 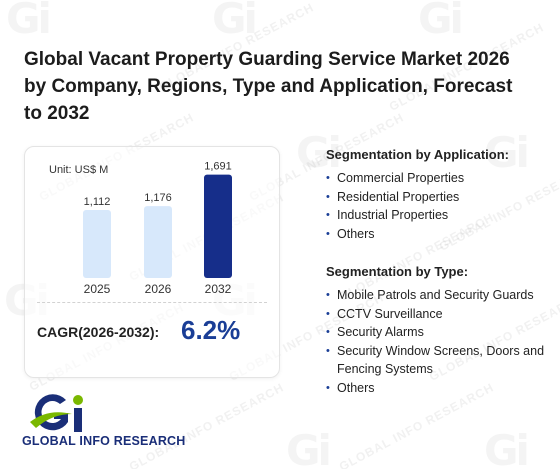 What do you see at coordinates (79, 170) in the screenshot?
I see `unit-label: Unit: US$ M` at bounding box center [79, 170].